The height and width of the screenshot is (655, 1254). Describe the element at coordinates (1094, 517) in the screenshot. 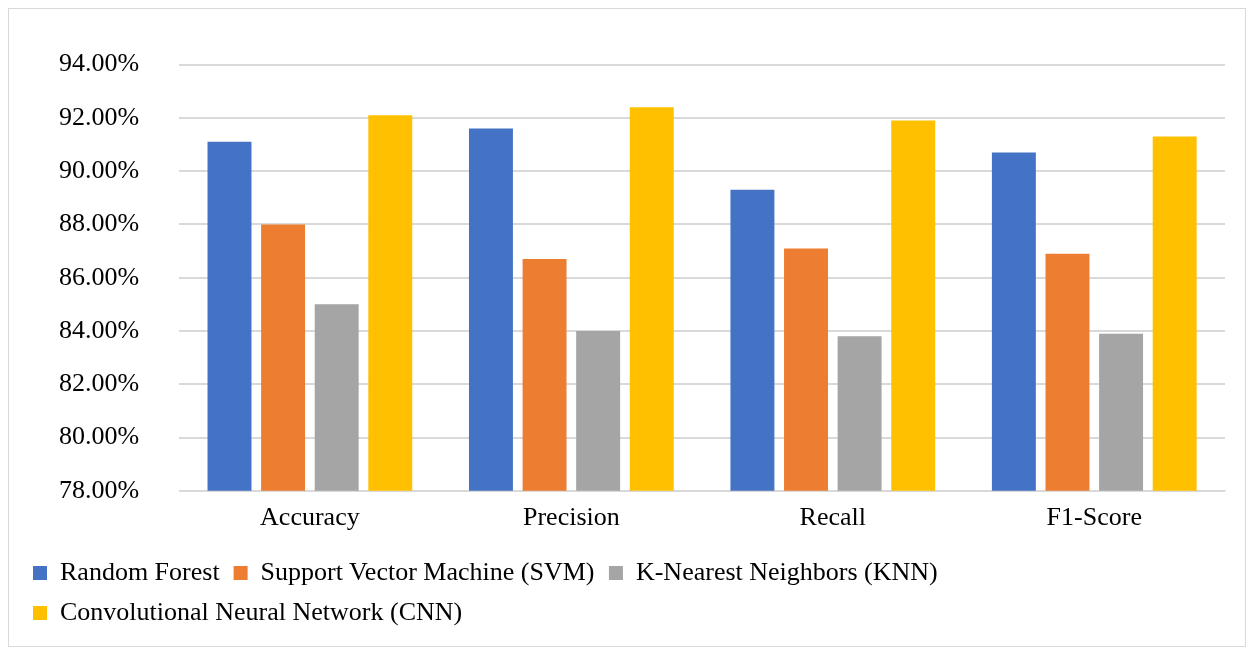

I see `x-tick-label: F1-Score` at that location.